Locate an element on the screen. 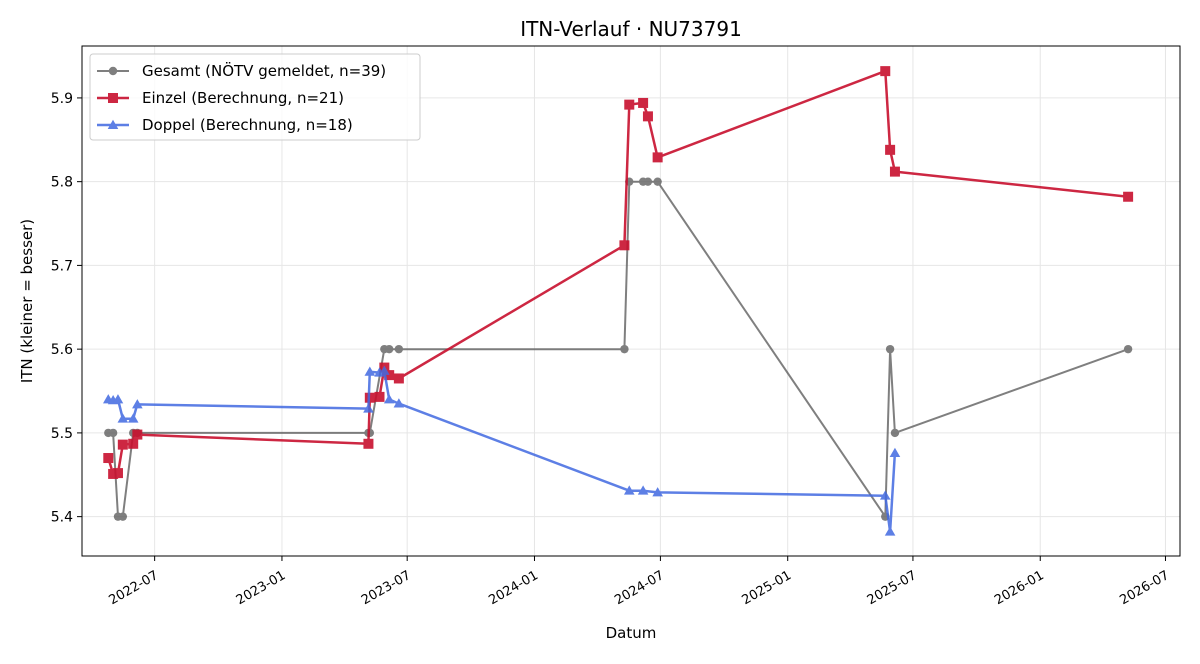 This screenshot has height=664, width=1200. y-axis-label: ITN (kleiner = besser) is located at coordinates (27, 301).